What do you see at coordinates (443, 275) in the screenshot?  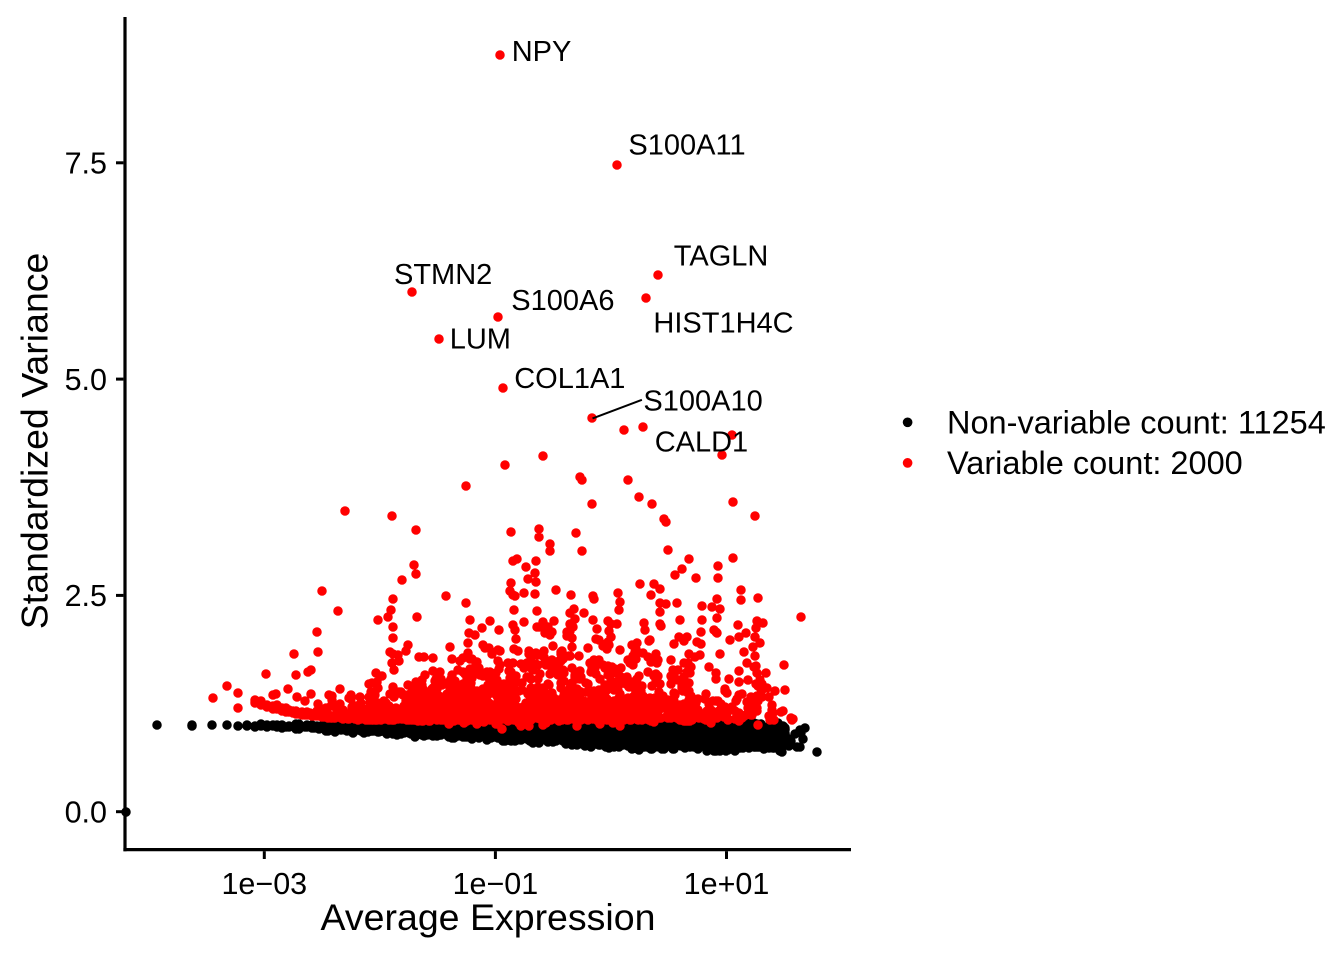 I see `svg-text: STMN2` at bounding box center [443, 275].